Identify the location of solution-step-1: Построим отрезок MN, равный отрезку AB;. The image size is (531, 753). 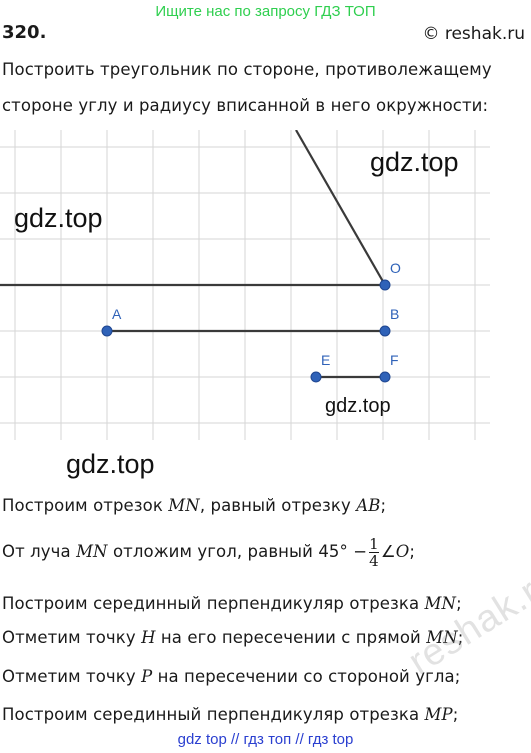
(194, 505).